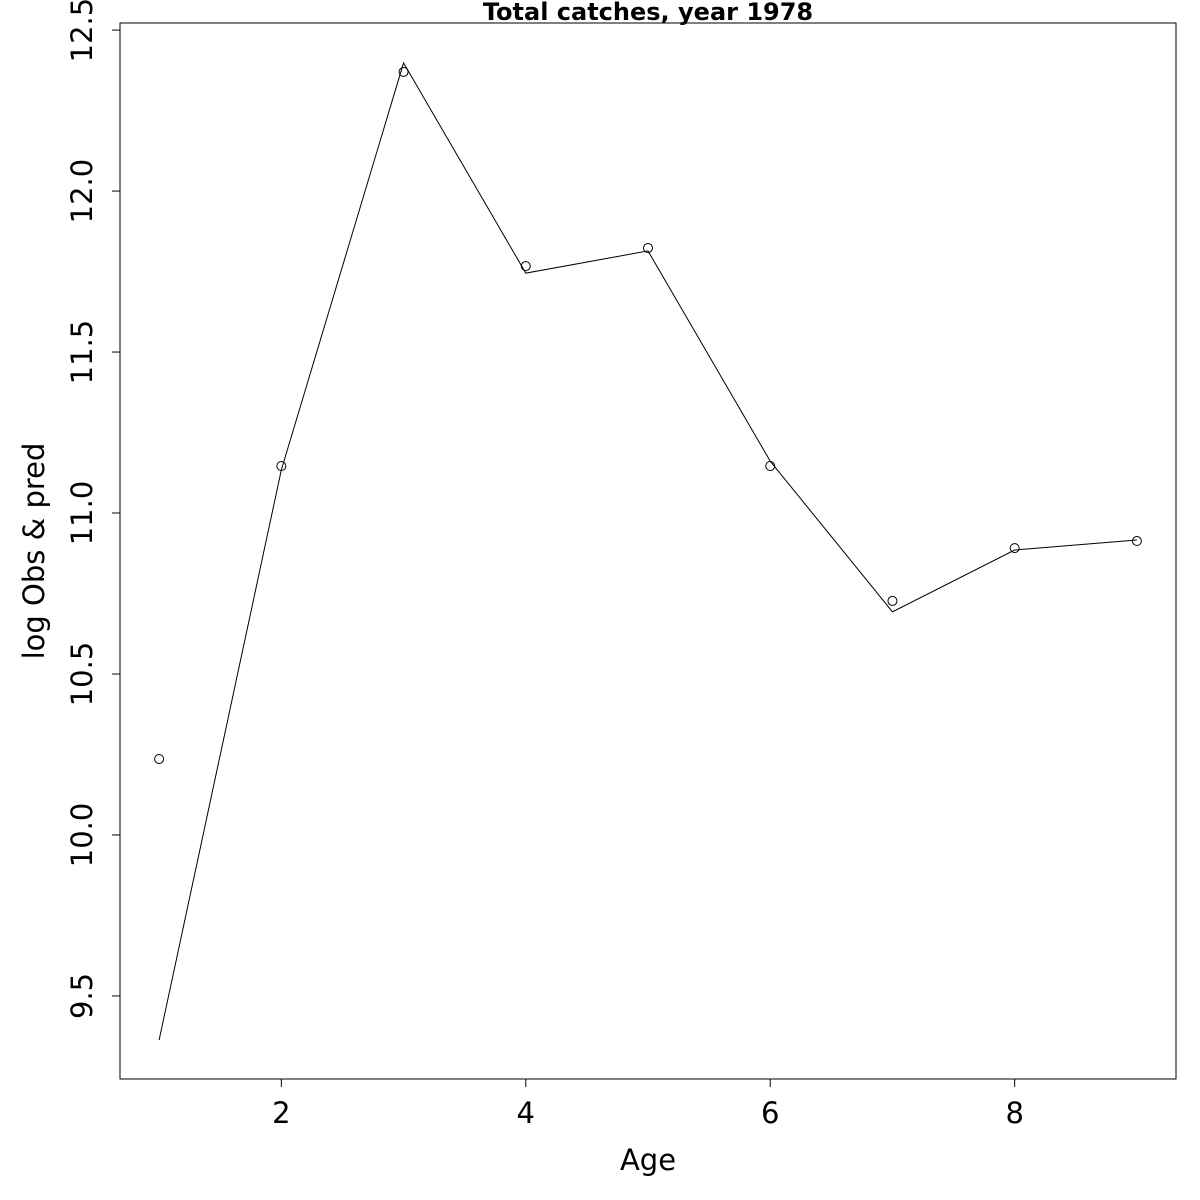 Image resolution: width=1200 pixels, height=1200 pixels. What do you see at coordinates (34, 551) in the screenshot?
I see `y-axis-label: log Obs & pred` at bounding box center [34, 551].